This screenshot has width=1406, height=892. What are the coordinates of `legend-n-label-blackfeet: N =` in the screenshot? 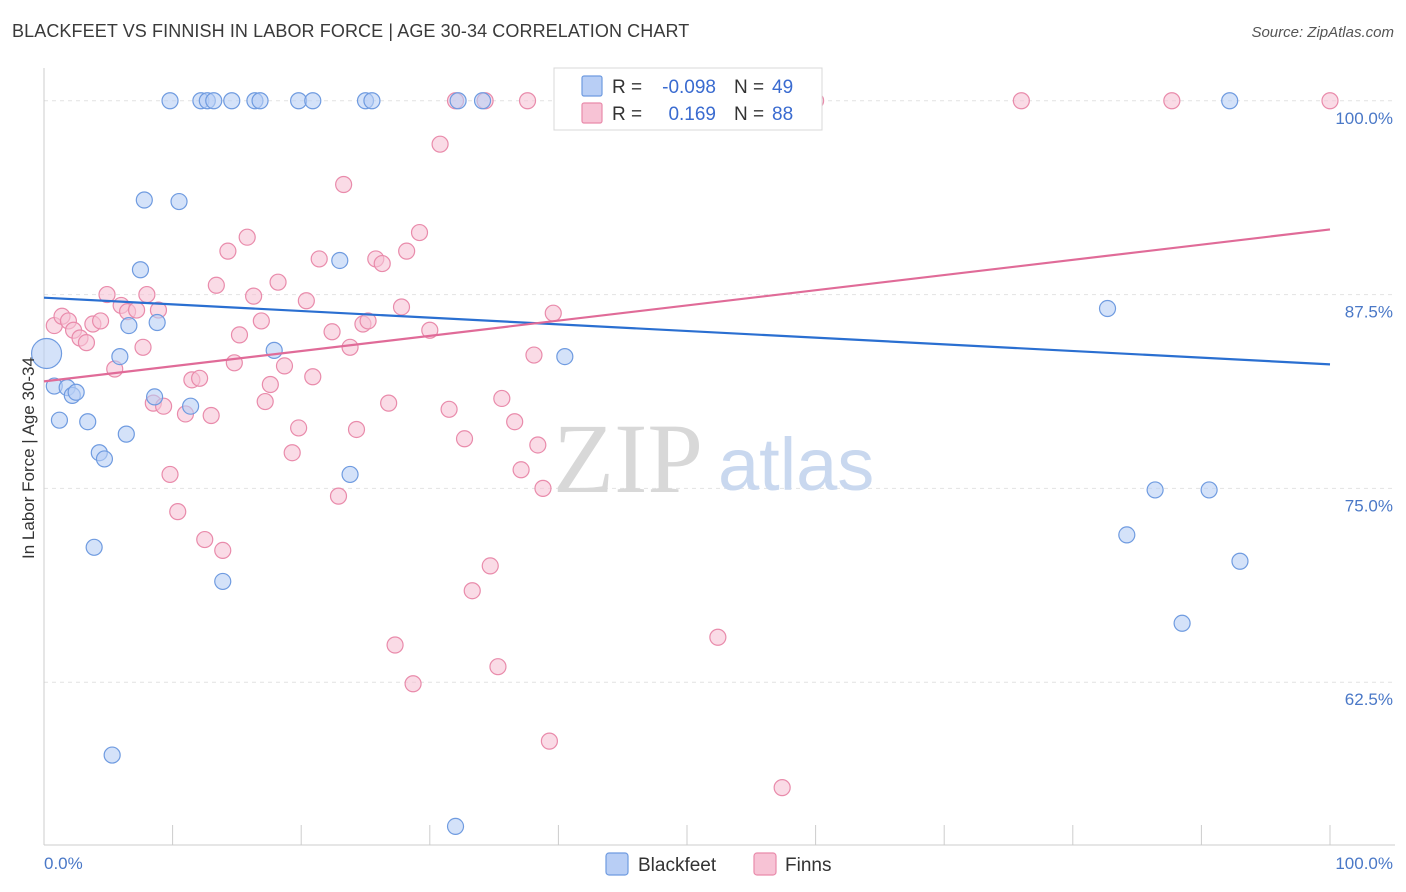 It's located at (749, 87).